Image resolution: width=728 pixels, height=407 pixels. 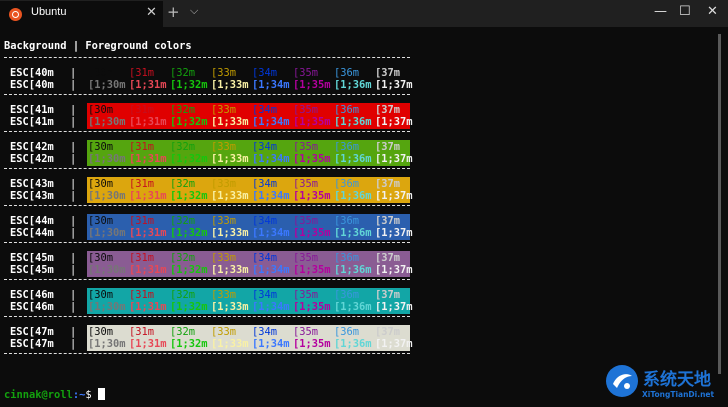 I want to click on close-tab-icon: ✕, so click(x=151, y=12).